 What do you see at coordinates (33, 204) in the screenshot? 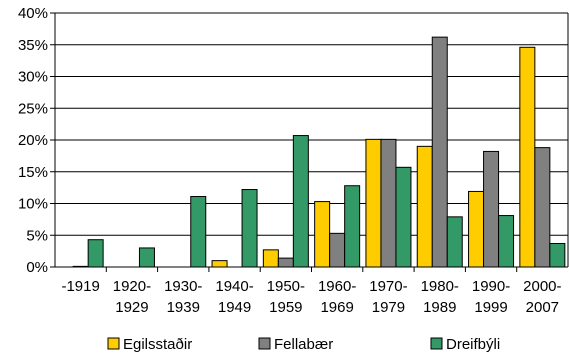
I see `y-tick-label: 10%` at bounding box center [33, 204].